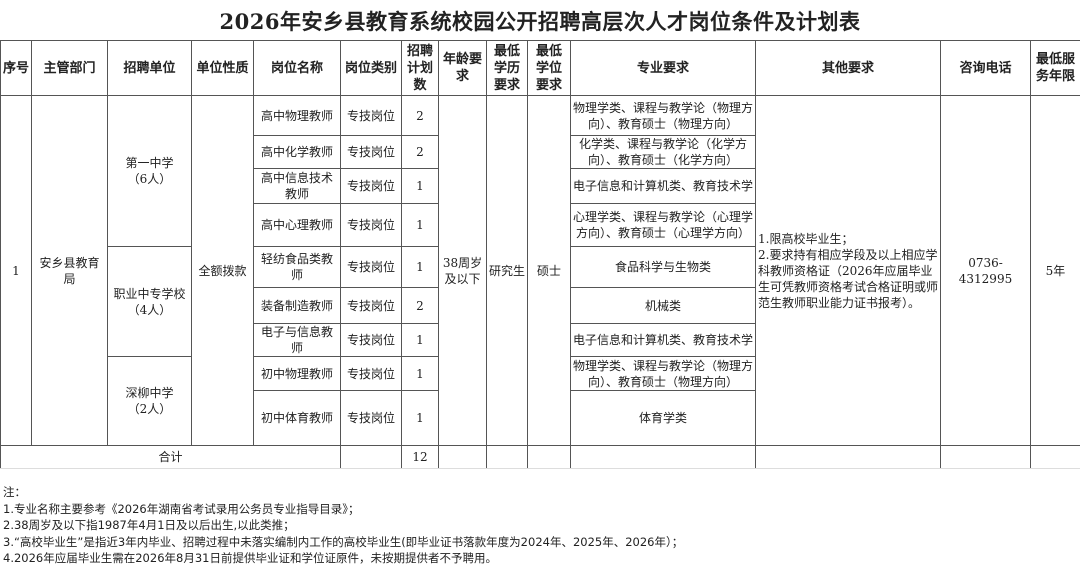 This screenshot has width=1080, height=573. What do you see at coordinates (343, 492) in the screenshot?
I see `note-line: 注：` at bounding box center [343, 492].